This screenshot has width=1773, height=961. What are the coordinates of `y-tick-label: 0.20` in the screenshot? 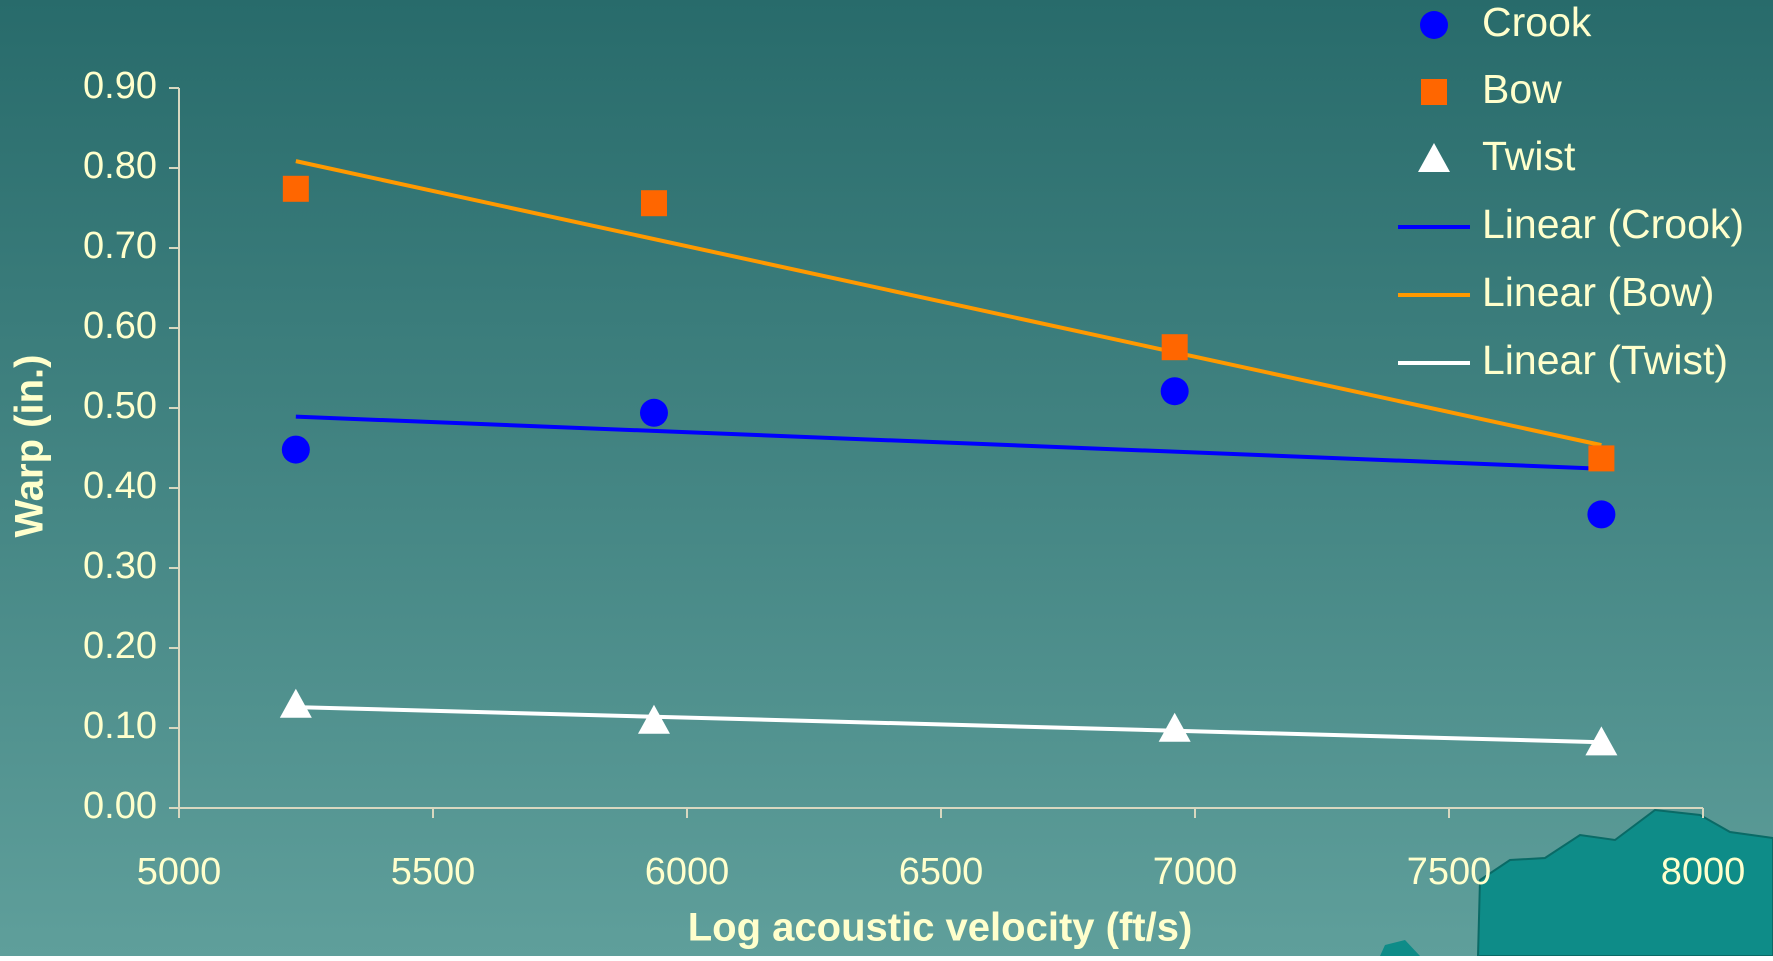 It's located at (120, 646).